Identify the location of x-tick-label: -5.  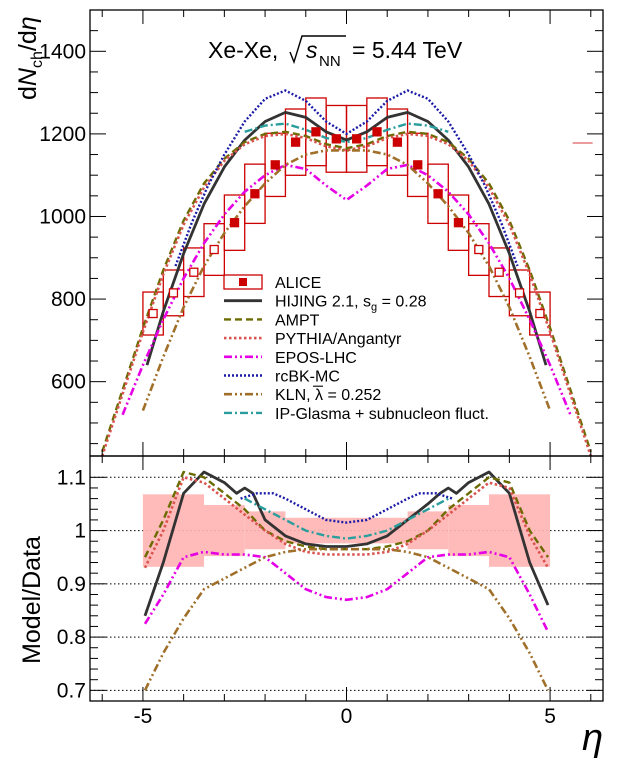
(143, 716).